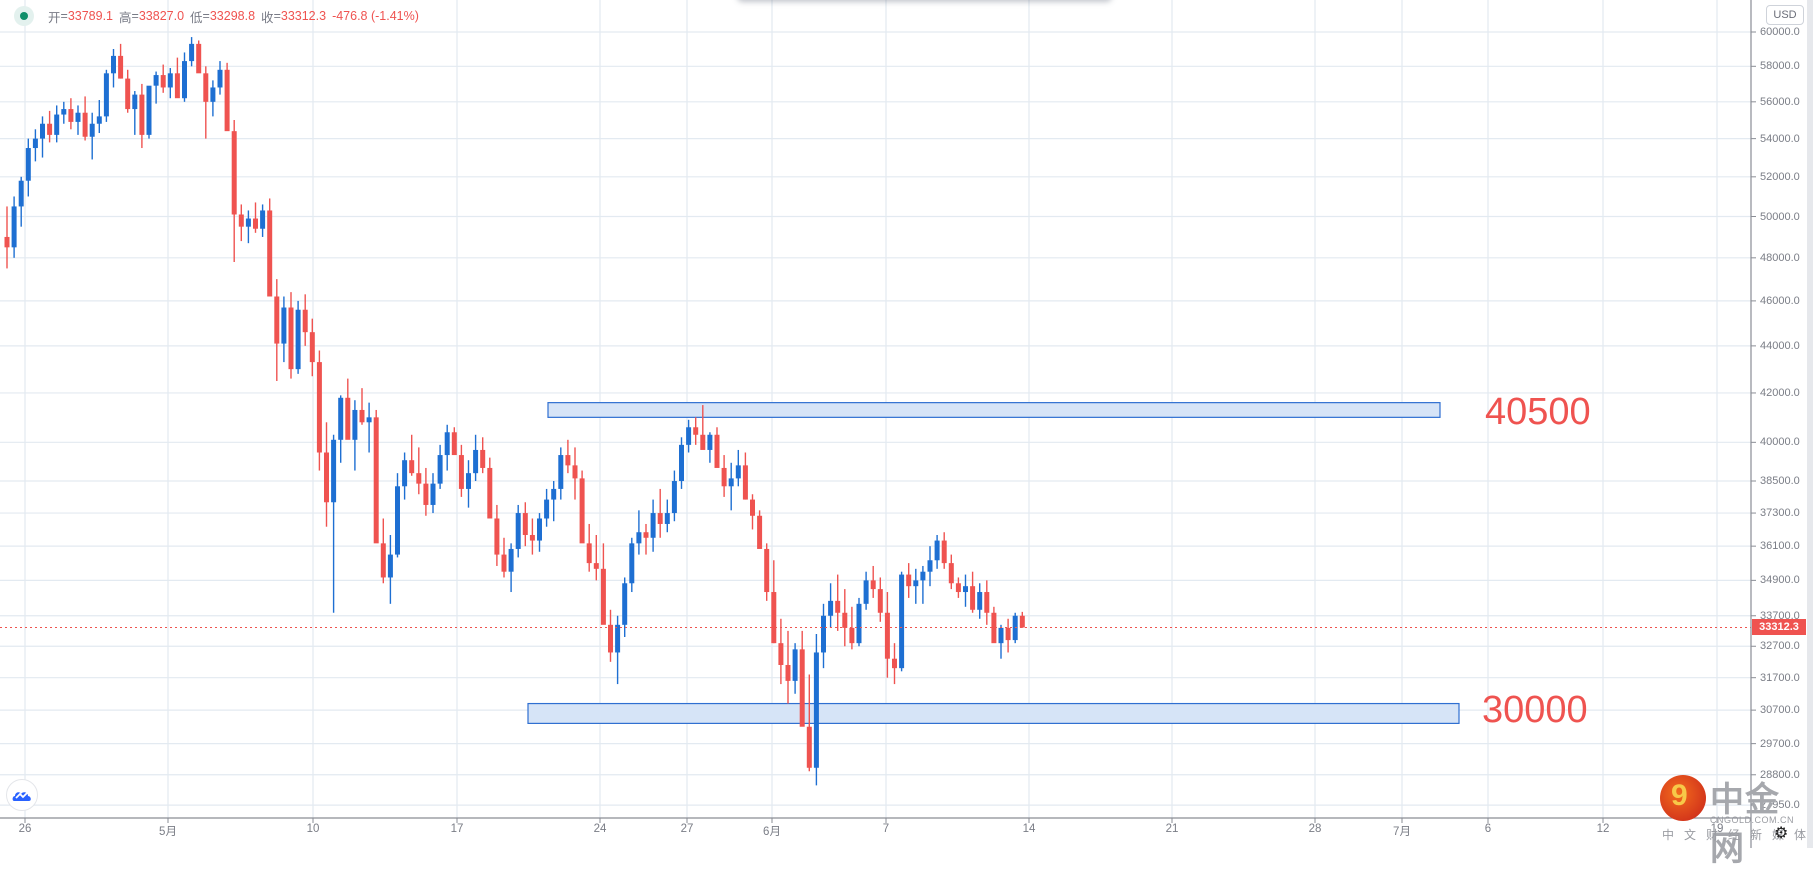  I want to click on time-tick-label: 6月, so click(772, 832).